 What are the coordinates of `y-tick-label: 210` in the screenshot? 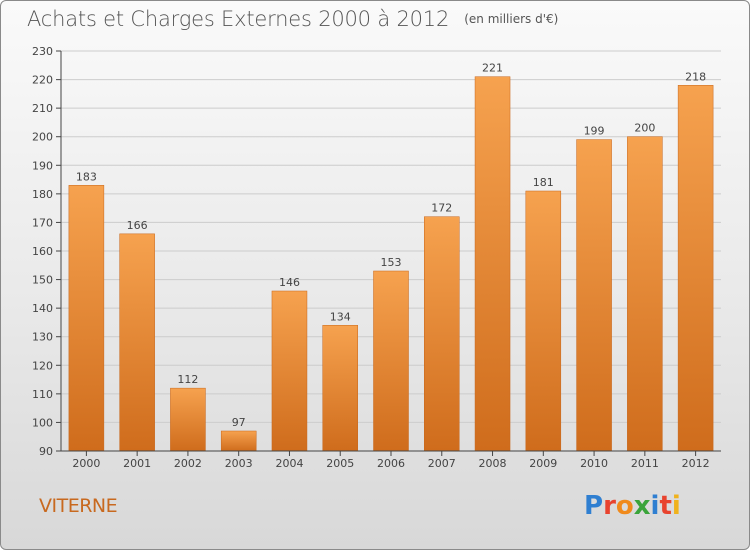 It's located at (42, 108).